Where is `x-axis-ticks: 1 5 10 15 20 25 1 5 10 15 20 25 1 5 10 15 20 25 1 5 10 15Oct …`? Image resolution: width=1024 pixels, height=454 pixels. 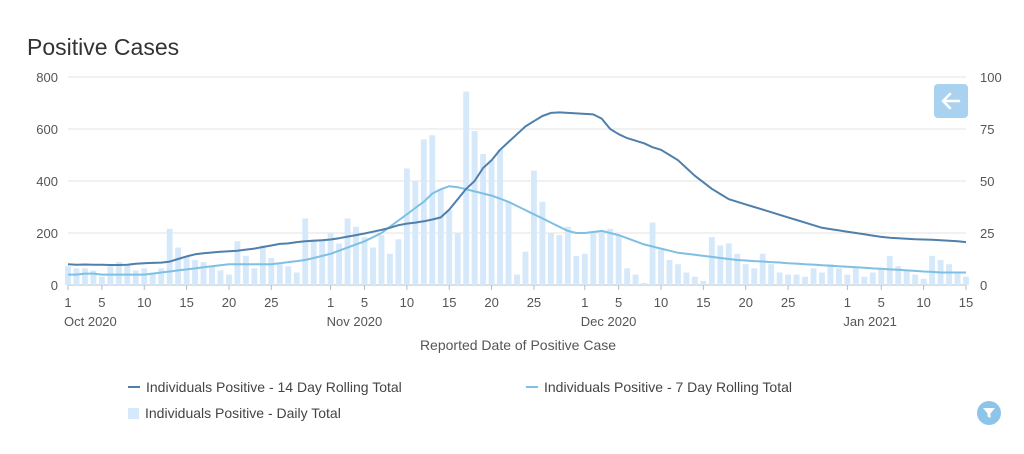 x-axis-ticks: 1 5 10 15 20 25 1 5 10 15 20 25 1 5 10 15 20 25 1 5 10 15Oct … is located at coordinates (518, 307).